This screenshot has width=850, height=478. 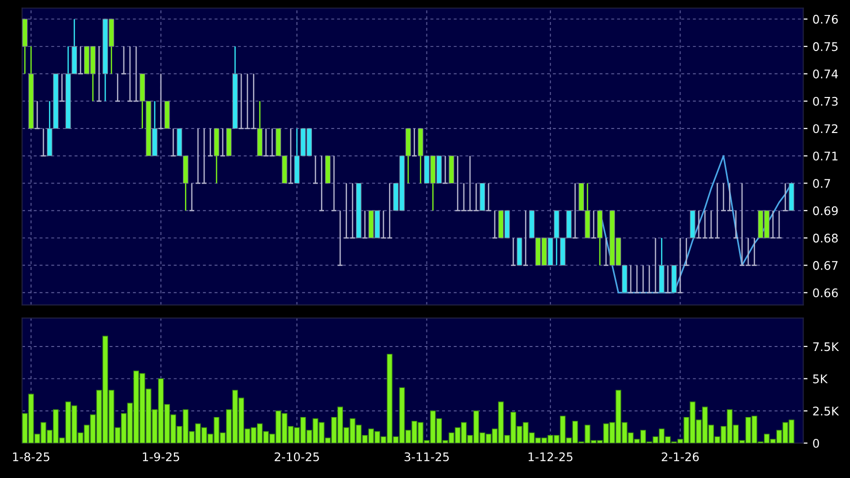 I want to click on y-tick-label: 7.5K, so click(x=826, y=347).